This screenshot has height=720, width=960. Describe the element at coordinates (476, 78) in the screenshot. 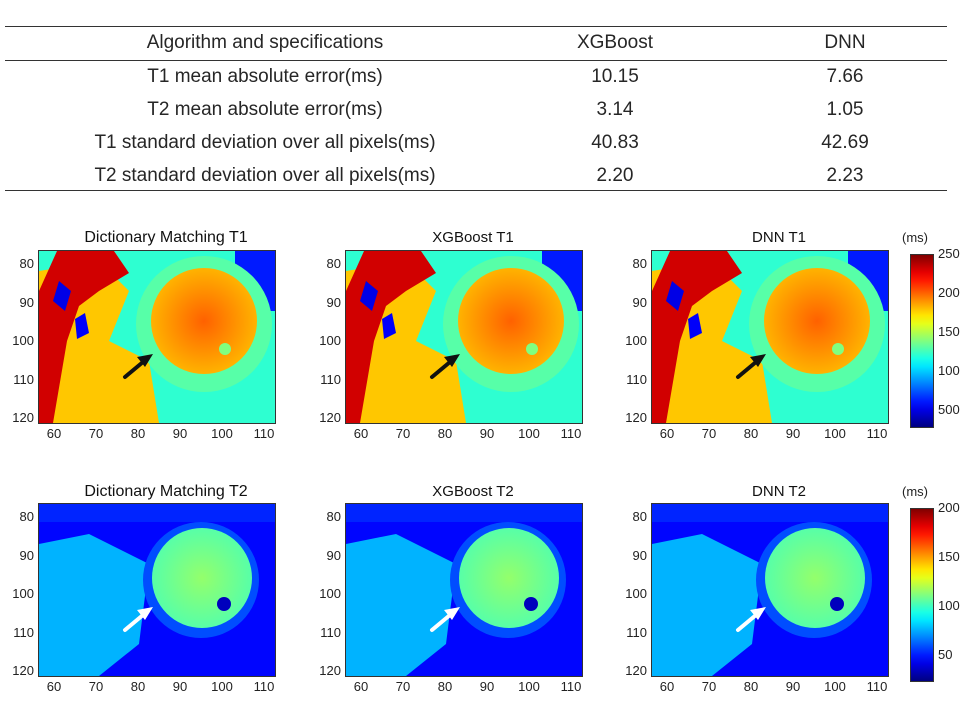

I see `table-row: T1 mean absolute error(ms) 10.15 7.66` at that location.